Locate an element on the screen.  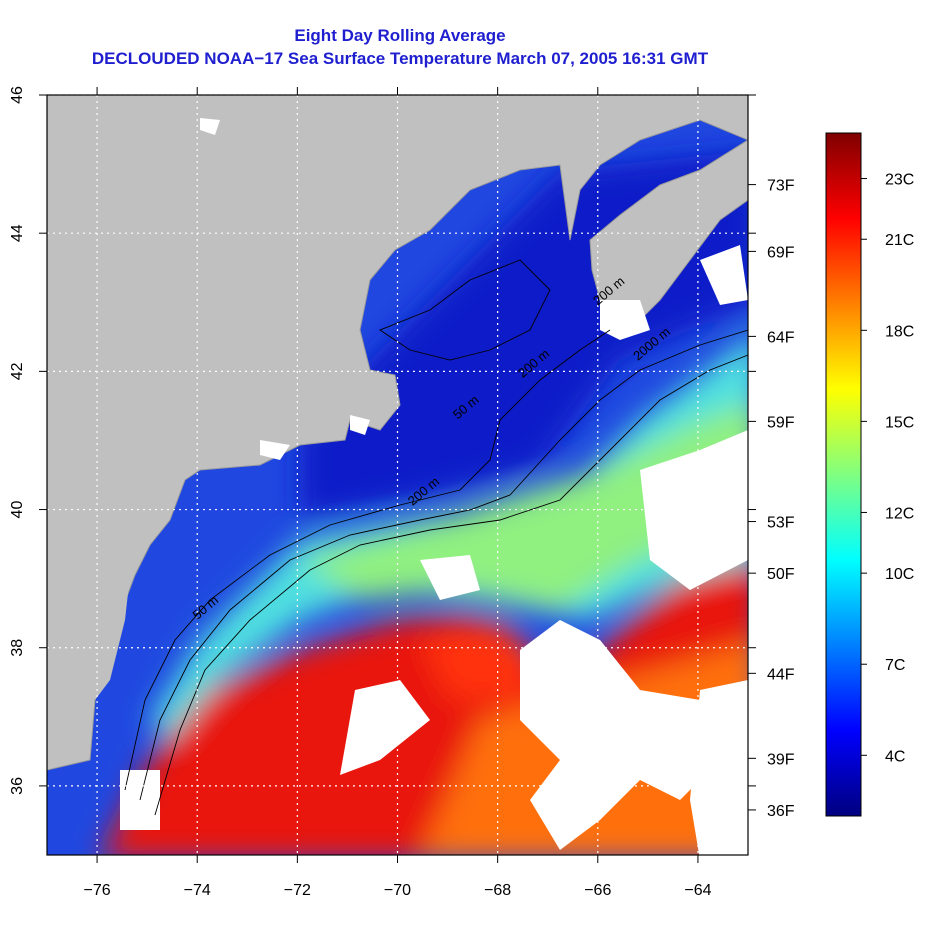
fahrenheit-tick-label: 59F is located at coordinates (781, 422).